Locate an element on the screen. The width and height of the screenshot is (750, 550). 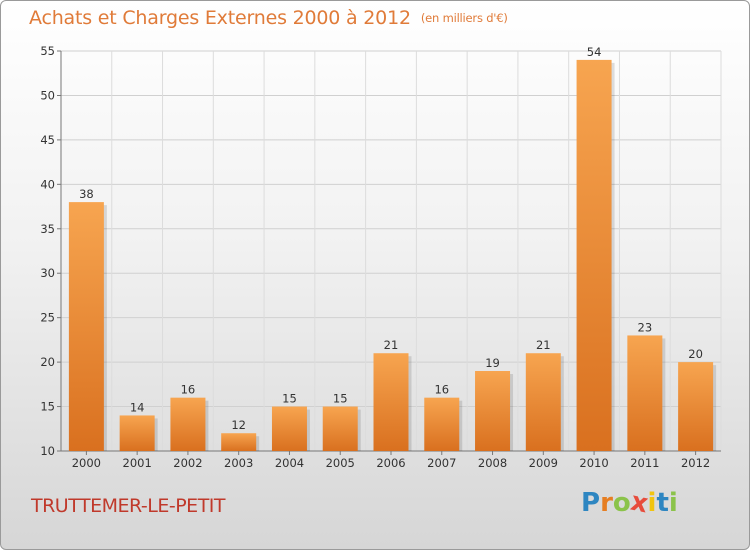
bar-value-label: 23 is located at coordinates (645, 327).